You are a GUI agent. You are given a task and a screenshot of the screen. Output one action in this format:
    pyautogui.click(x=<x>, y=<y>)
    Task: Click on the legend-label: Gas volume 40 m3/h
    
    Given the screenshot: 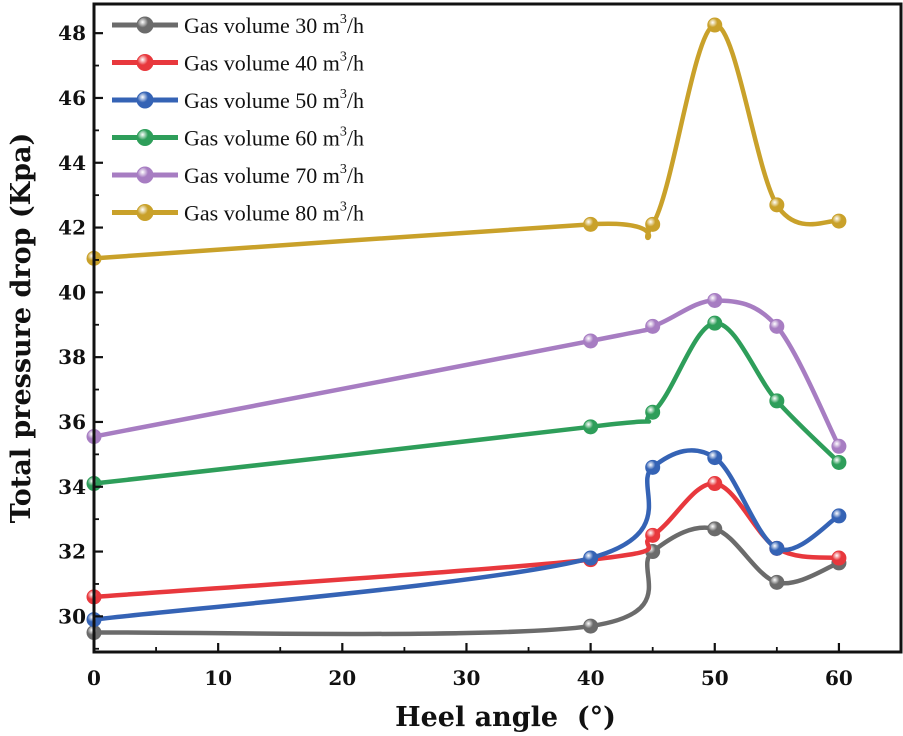 What is the action you would take?
    pyautogui.click(x=274, y=63)
    